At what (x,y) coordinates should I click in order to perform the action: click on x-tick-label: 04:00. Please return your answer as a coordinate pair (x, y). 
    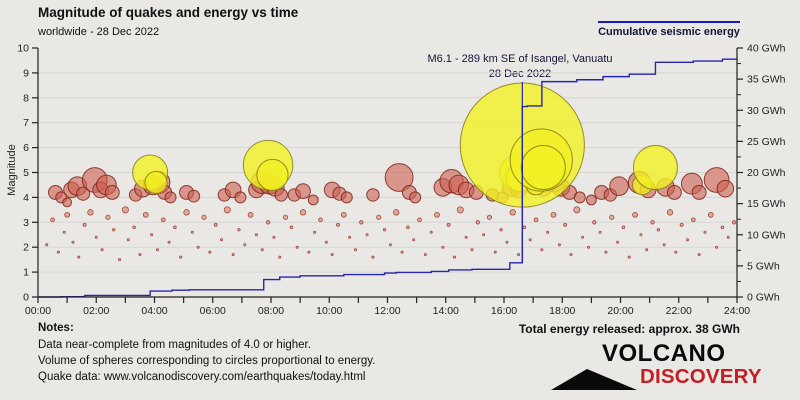
    Looking at the image, I should click on (154, 311).